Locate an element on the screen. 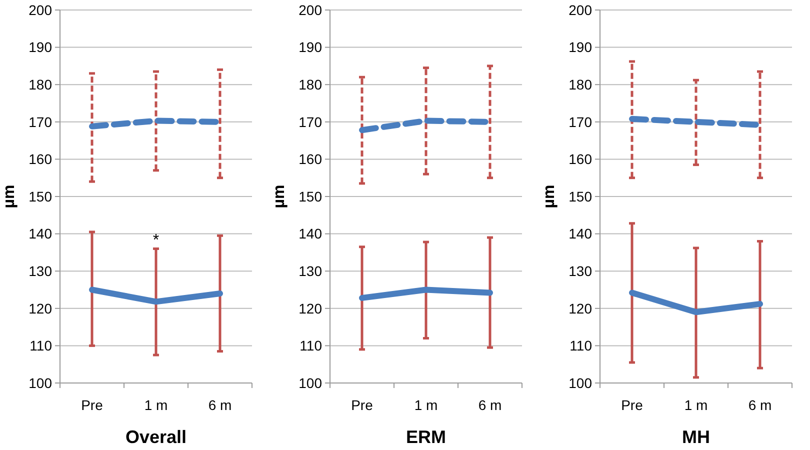 This screenshot has width=810, height=450. x-axis-title: ERM is located at coordinates (426, 437).